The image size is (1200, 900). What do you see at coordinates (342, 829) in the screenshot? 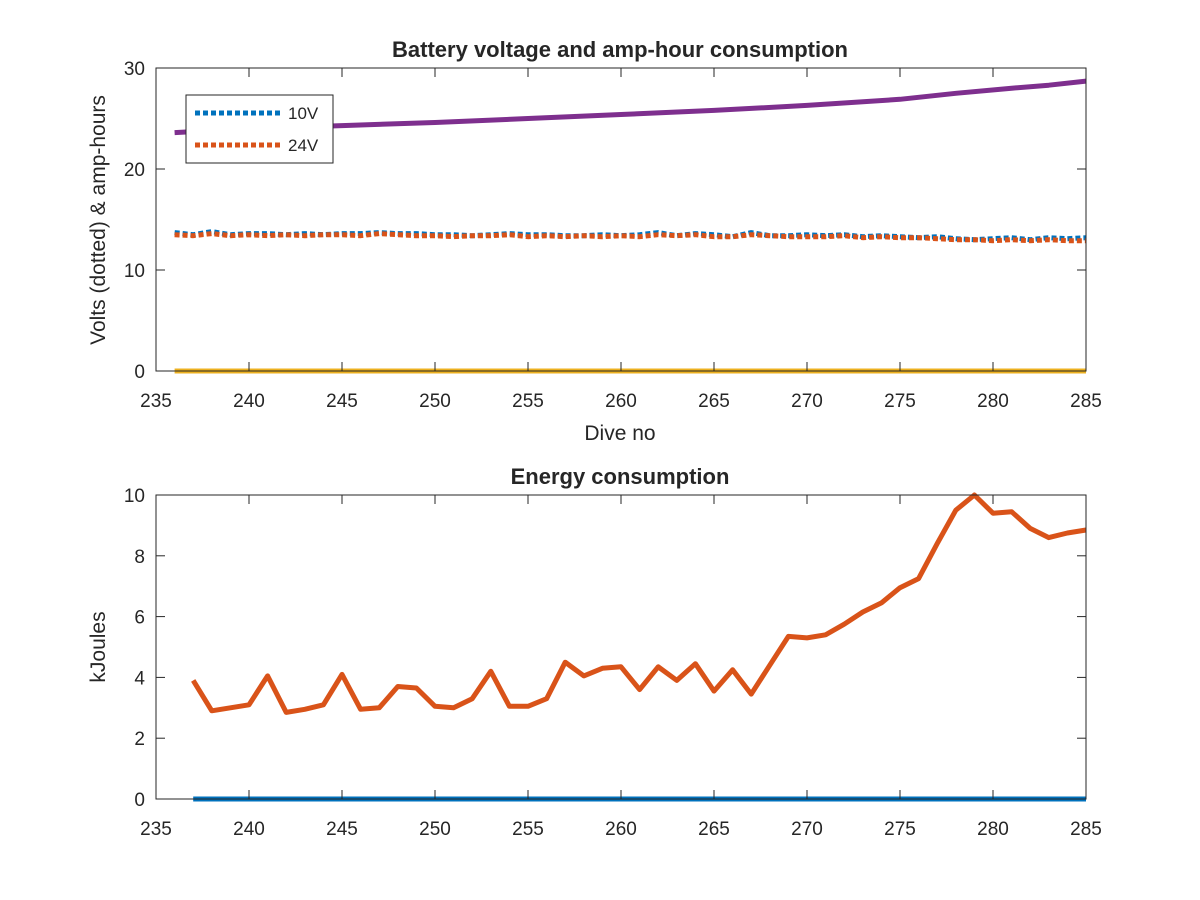
I see `energy-chart-xtick-label: 245` at bounding box center [342, 829].